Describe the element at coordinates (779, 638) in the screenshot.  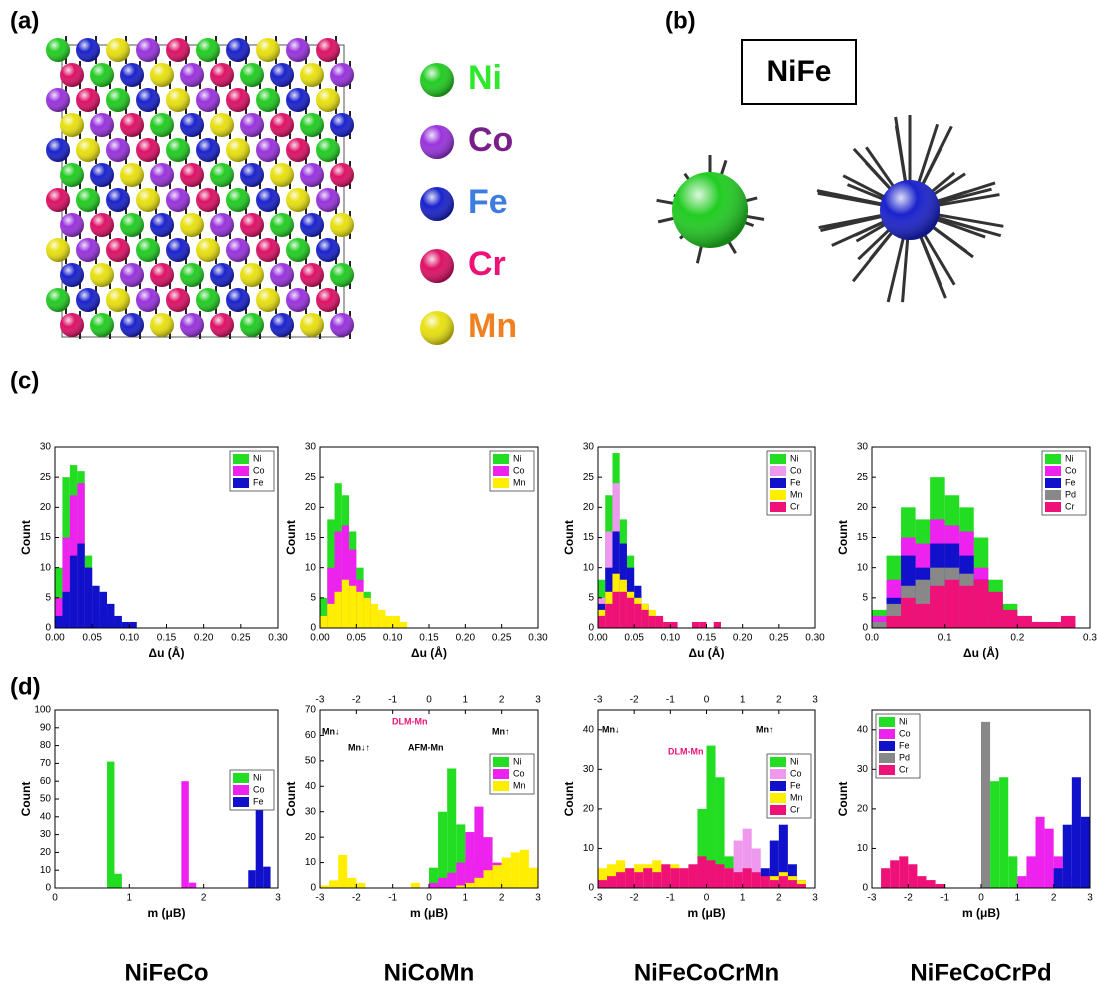
I see `x-tick-label: 0.25` at that location.